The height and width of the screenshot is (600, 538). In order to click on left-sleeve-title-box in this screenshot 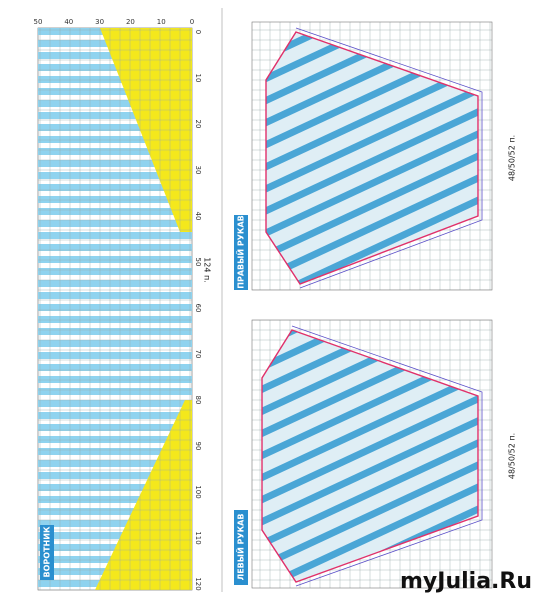, I will do `click(241, 547)`.